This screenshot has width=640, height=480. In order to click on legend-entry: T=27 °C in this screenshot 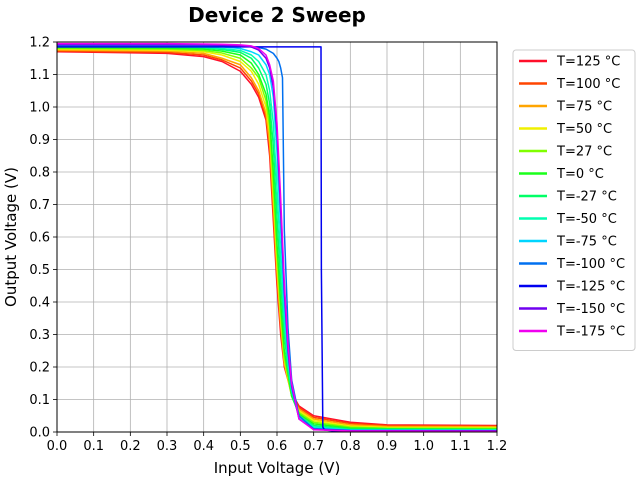, I will do `click(584, 152)`.